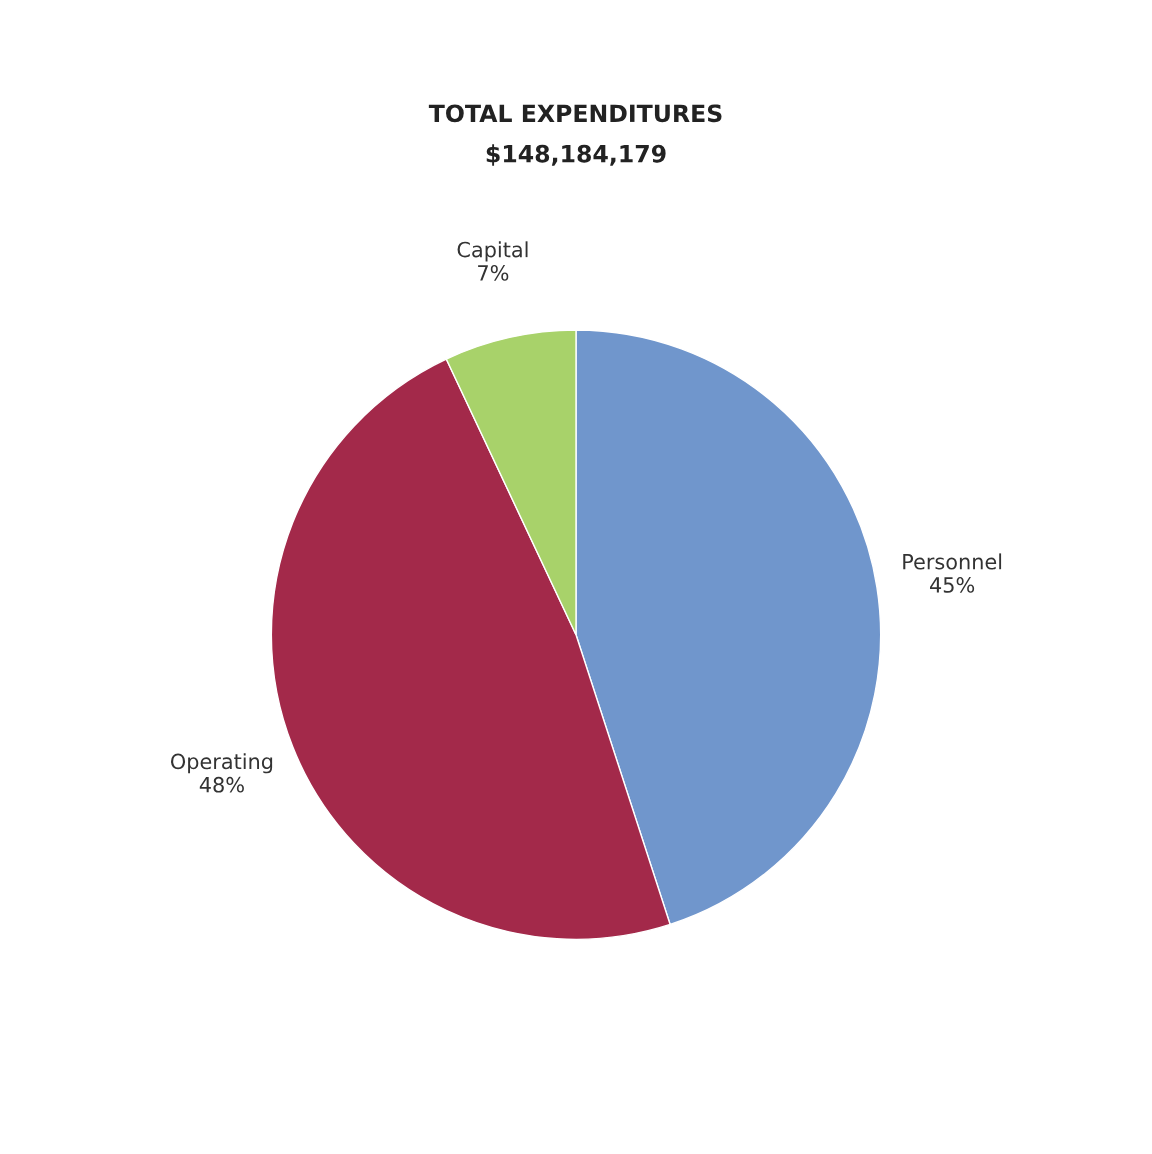 The image size is (1152, 1154). What do you see at coordinates (222, 763) in the screenshot?
I see `slice-label: Operating` at bounding box center [222, 763].